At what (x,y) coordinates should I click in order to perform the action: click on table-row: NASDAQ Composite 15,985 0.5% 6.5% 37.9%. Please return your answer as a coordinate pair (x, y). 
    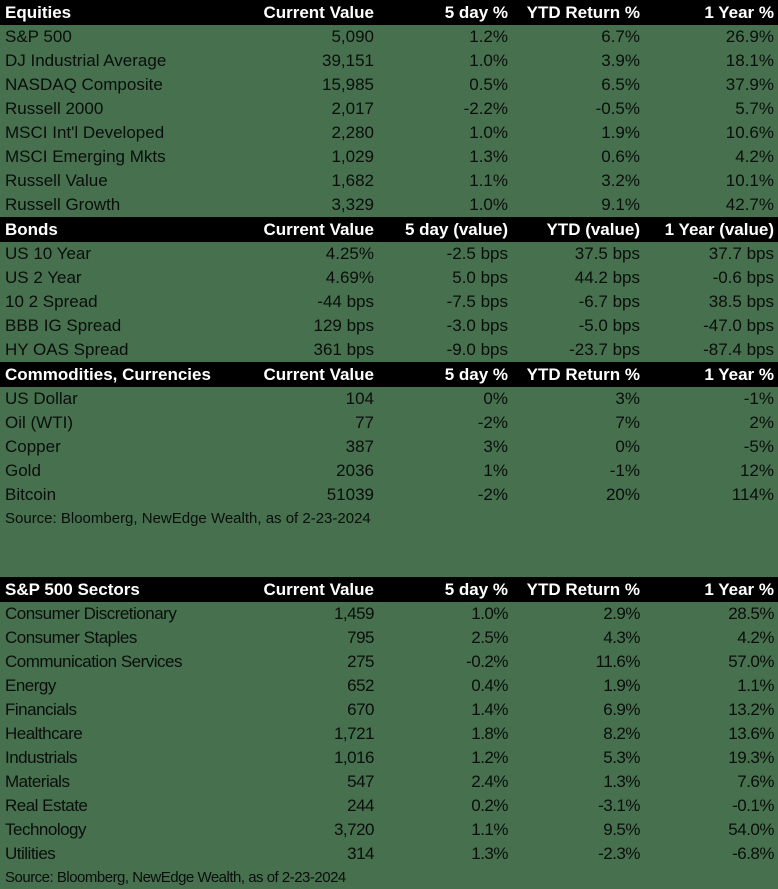
    Looking at the image, I should click on (389, 85).